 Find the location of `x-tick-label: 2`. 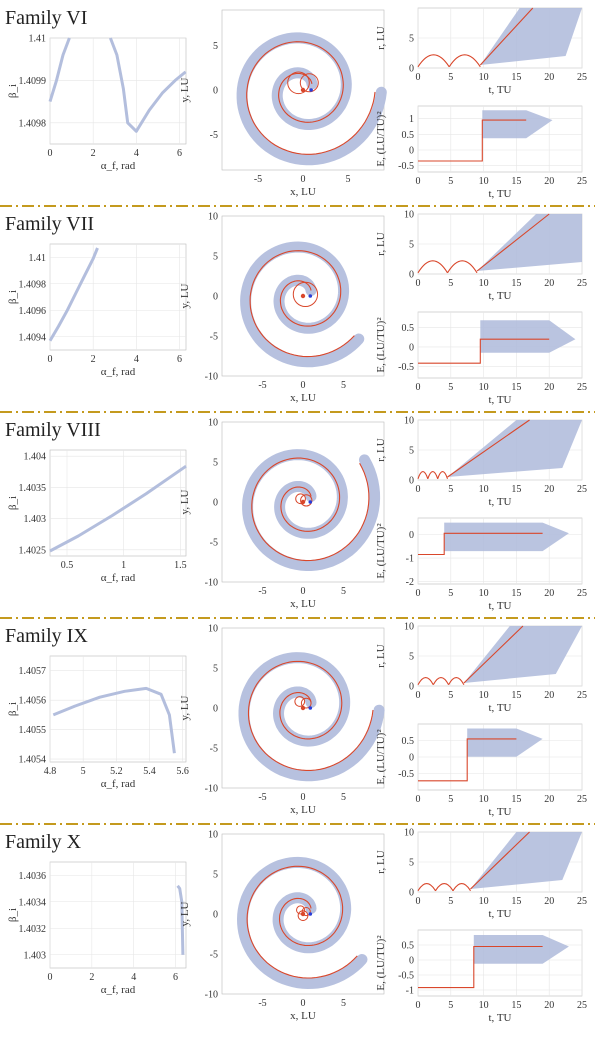

x-tick-label: 2 is located at coordinates (93, 153).